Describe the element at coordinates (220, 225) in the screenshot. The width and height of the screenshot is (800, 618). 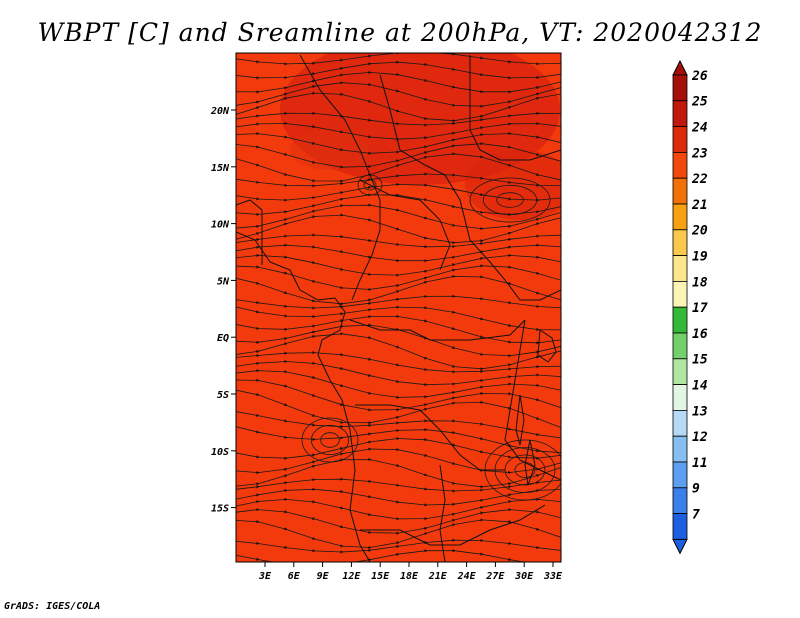
I see `lat-tick-label: 10N` at that location.